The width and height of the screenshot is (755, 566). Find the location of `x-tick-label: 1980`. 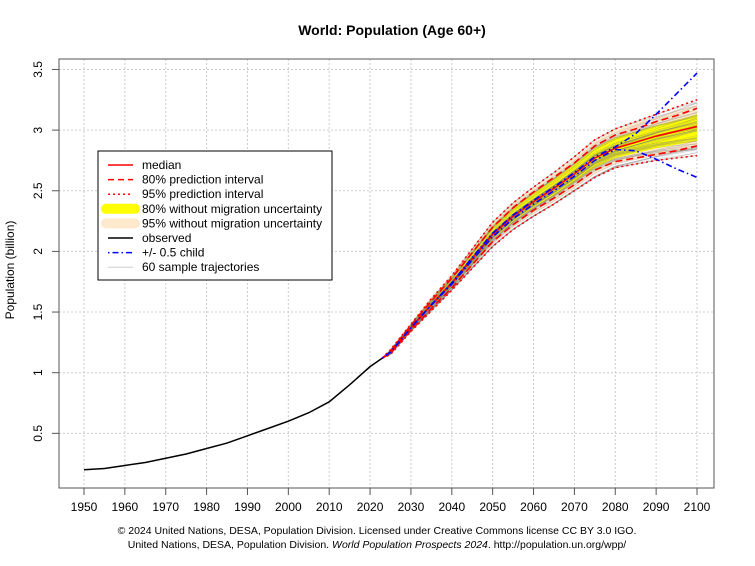

x-tick-label: 1980 is located at coordinates (206, 507).